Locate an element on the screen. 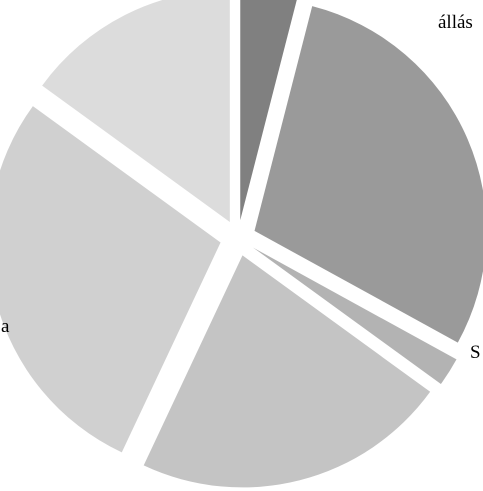 The image size is (483, 491). slice-label-0: állás is located at coordinates (455, 22).